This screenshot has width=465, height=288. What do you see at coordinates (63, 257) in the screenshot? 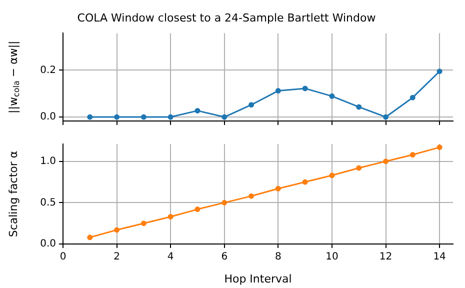
I see `x-tick-label: 0` at bounding box center [63, 257].